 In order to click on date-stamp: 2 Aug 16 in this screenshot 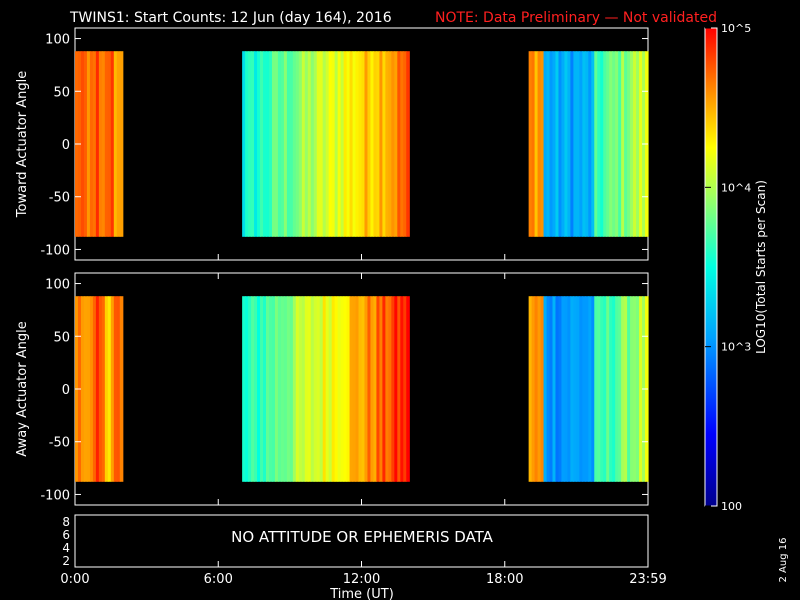, I will do `click(783, 560)`.